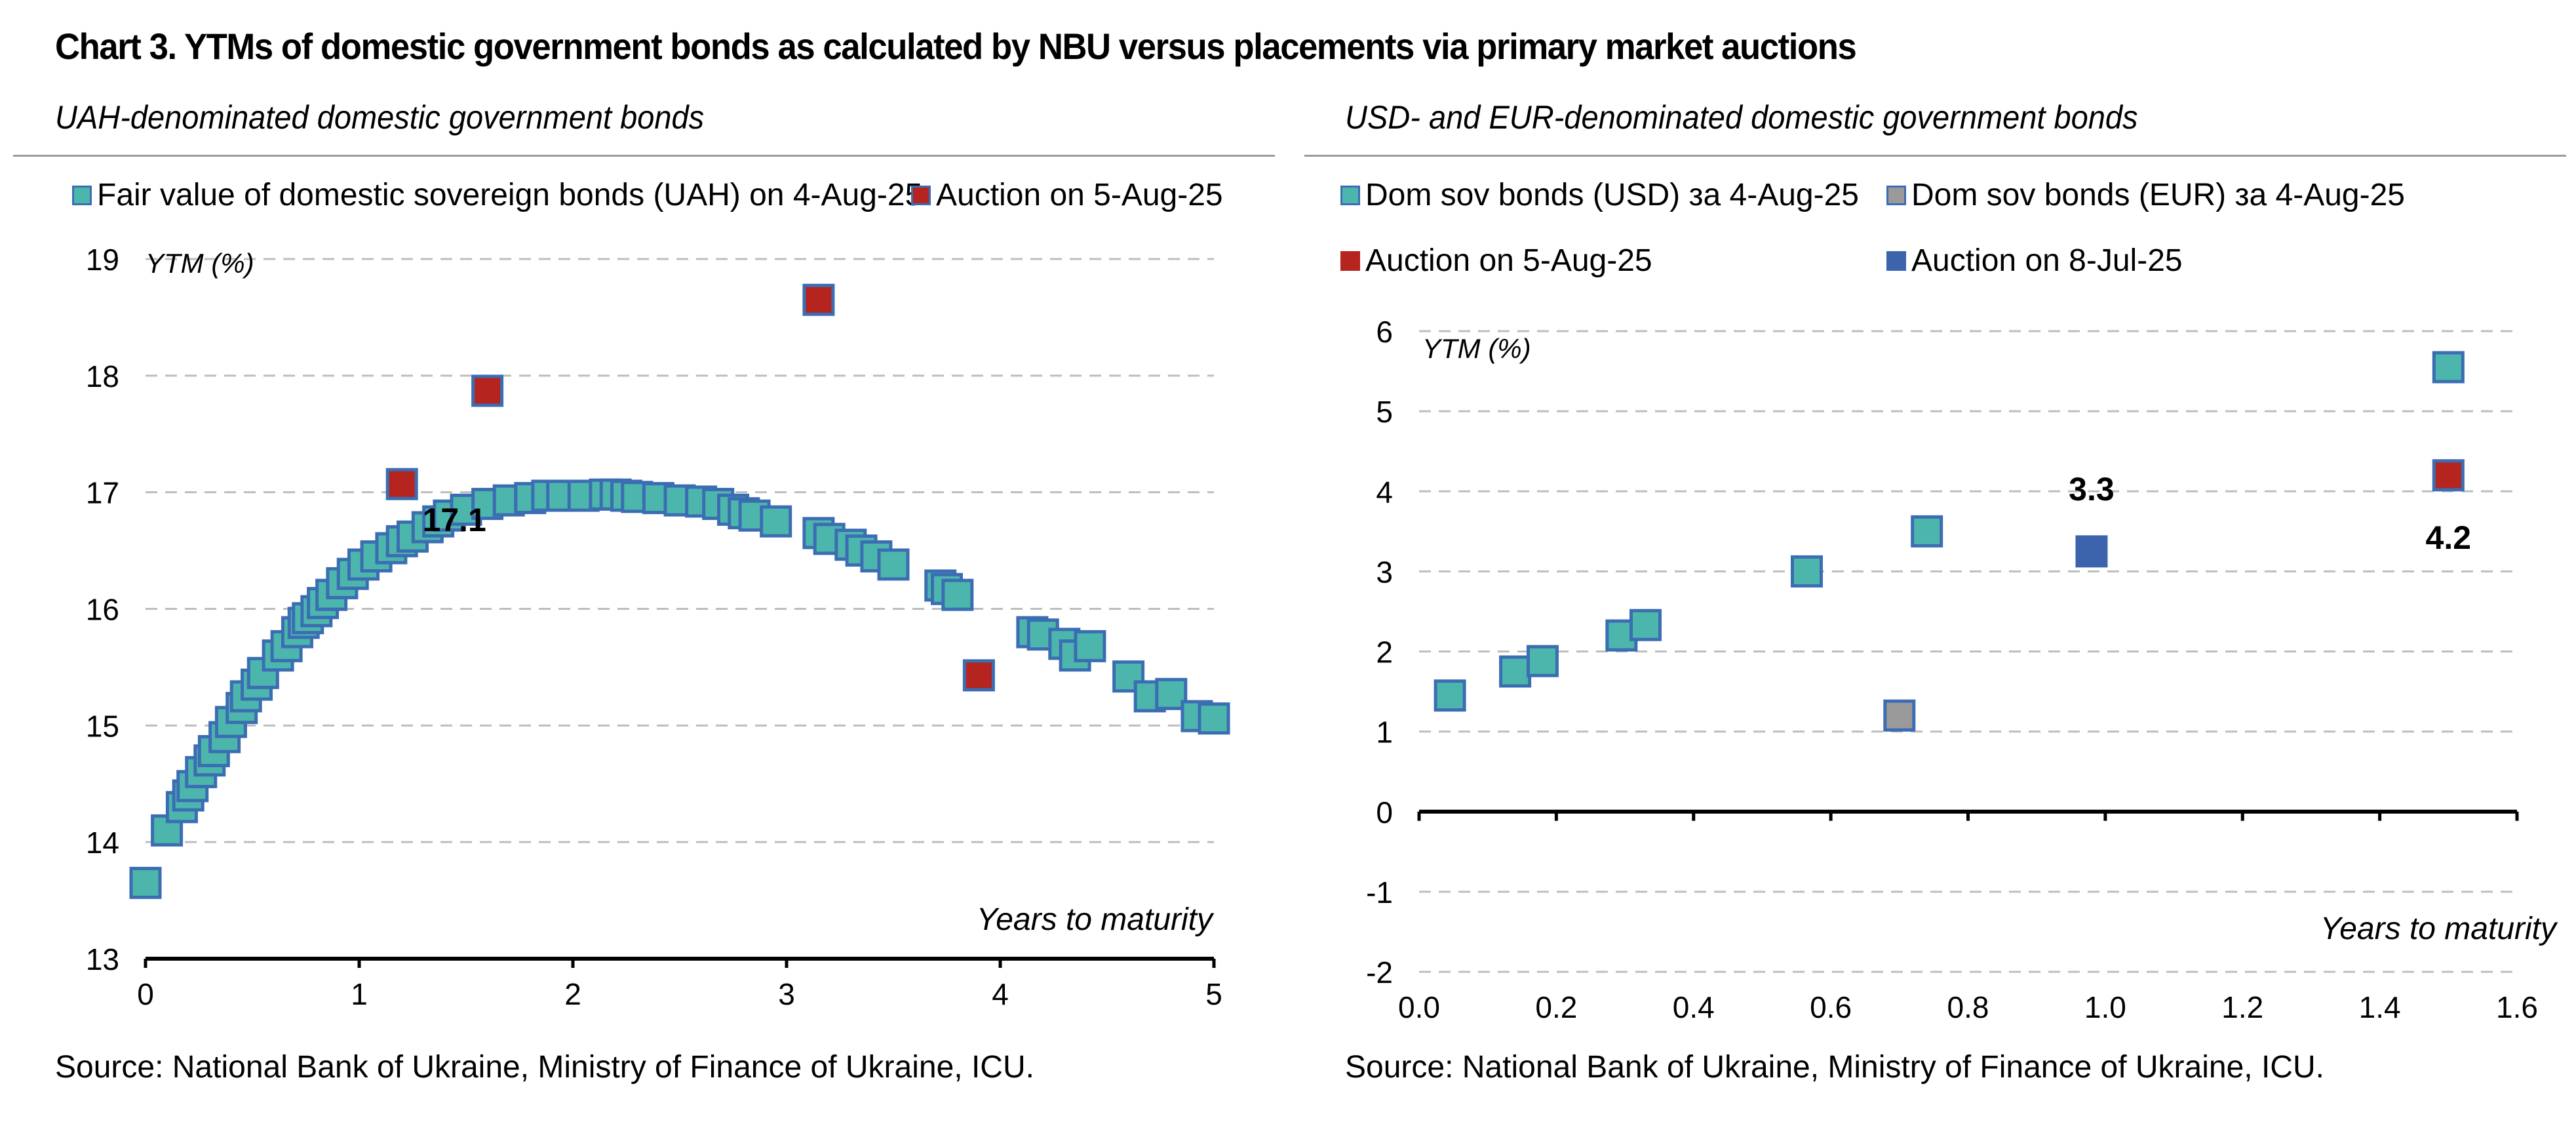 The width and height of the screenshot is (2576, 1141). What do you see at coordinates (454, 520) in the screenshot?
I see `left-data-label: 17.1` at bounding box center [454, 520].